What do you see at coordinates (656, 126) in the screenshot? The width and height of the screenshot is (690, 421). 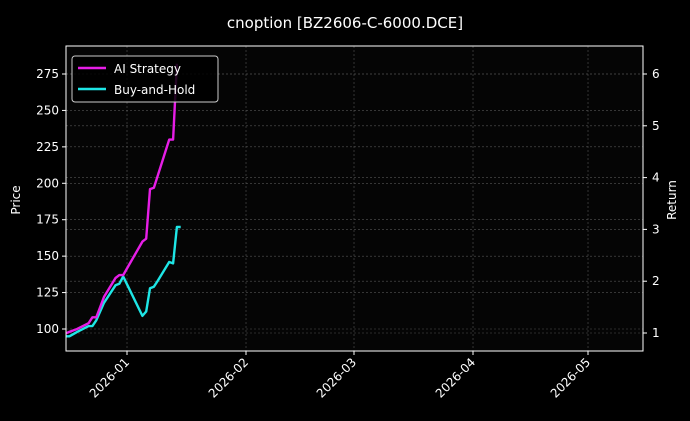 I see `return-tick-label: 5` at bounding box center [656, 126].